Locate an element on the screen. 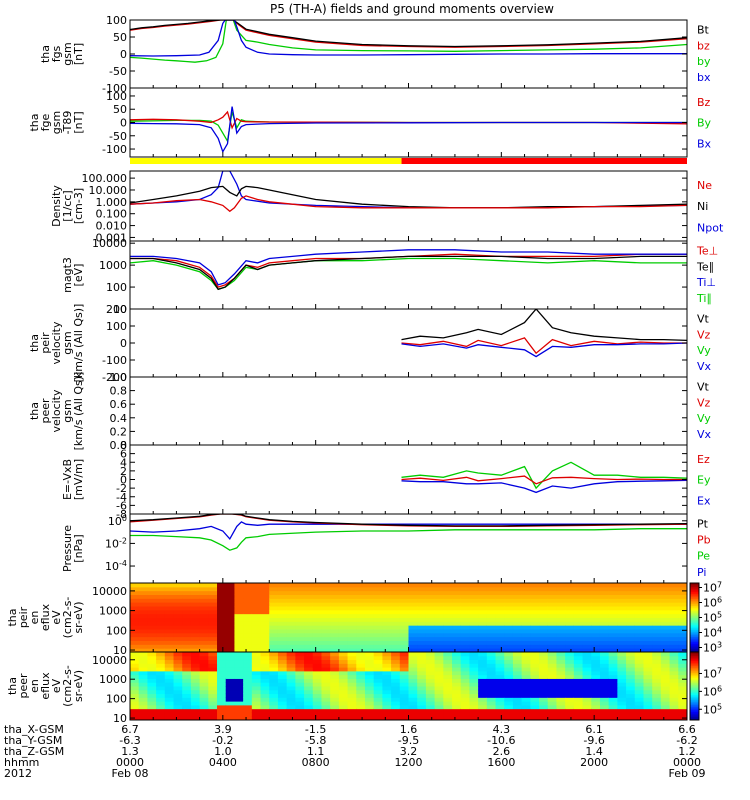  y-tick-label-3: 10 is located at coordinates (120, 718).